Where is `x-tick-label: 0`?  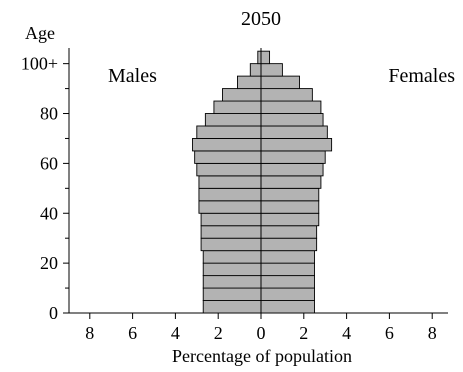
x-tick-label: 0 is located at coordinates (261, 333).